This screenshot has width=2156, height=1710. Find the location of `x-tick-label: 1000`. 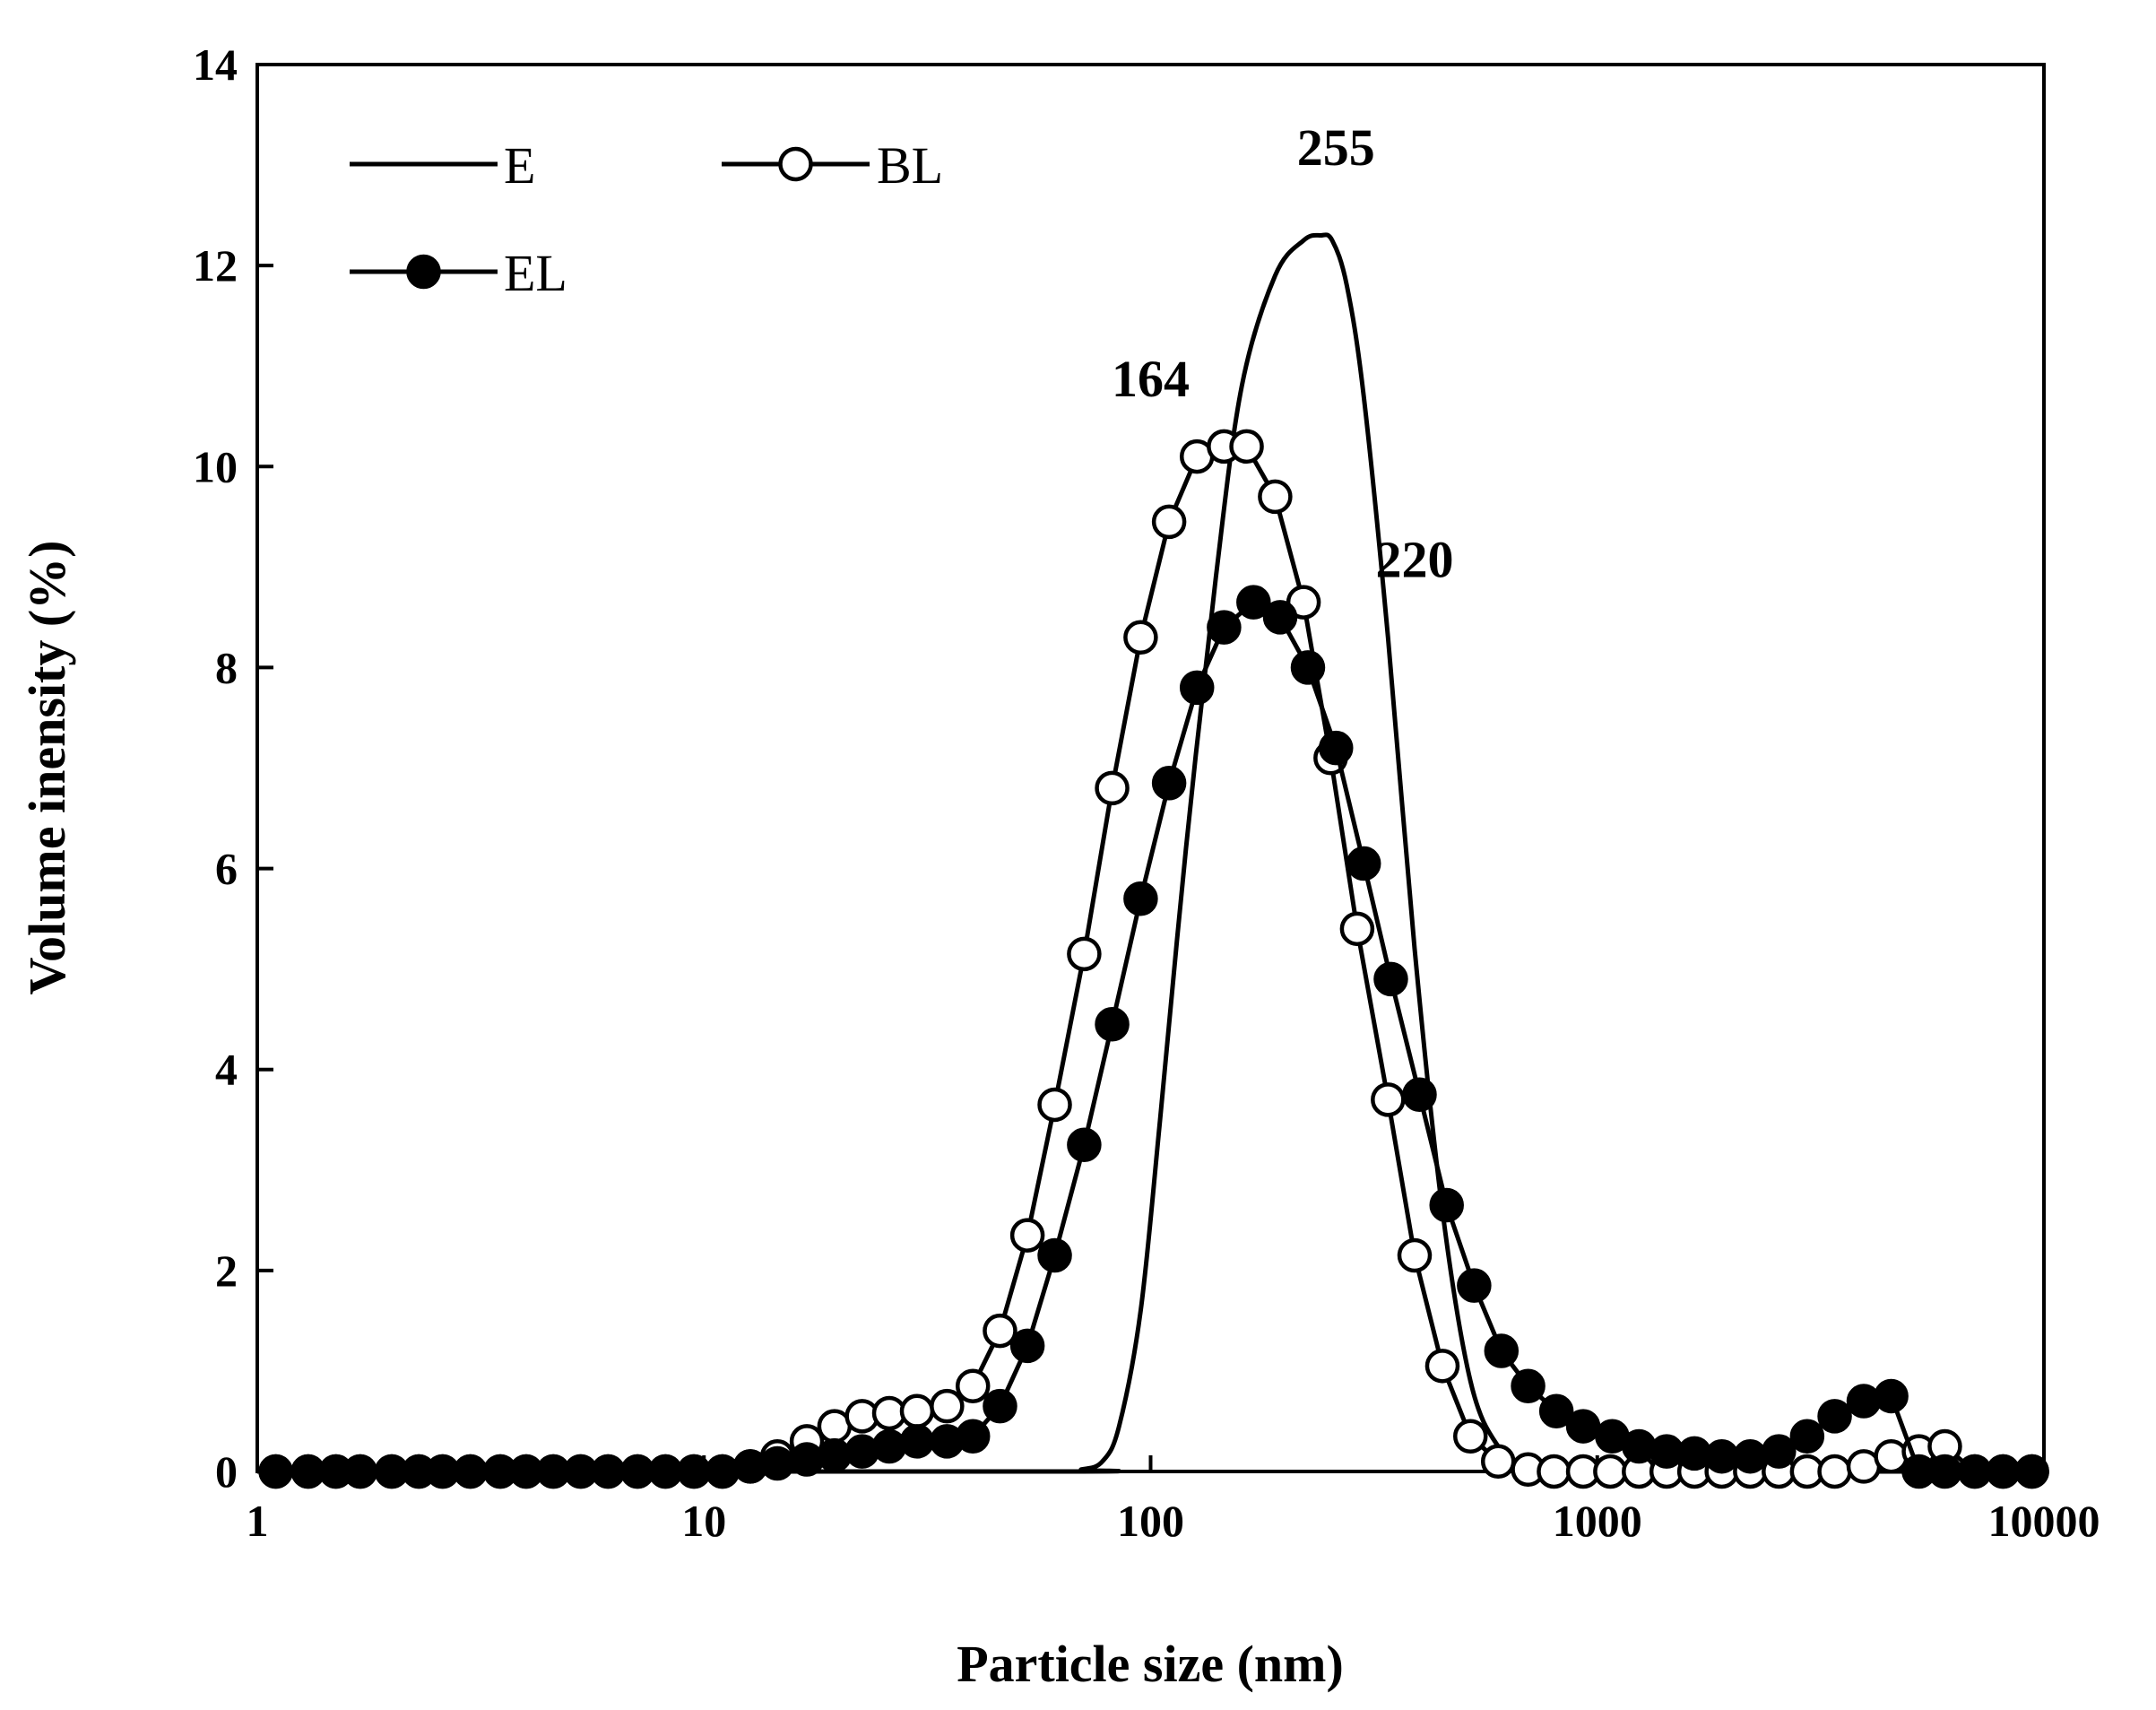

x-tick-label: 1000 is located at coordinates (1598, 1521).